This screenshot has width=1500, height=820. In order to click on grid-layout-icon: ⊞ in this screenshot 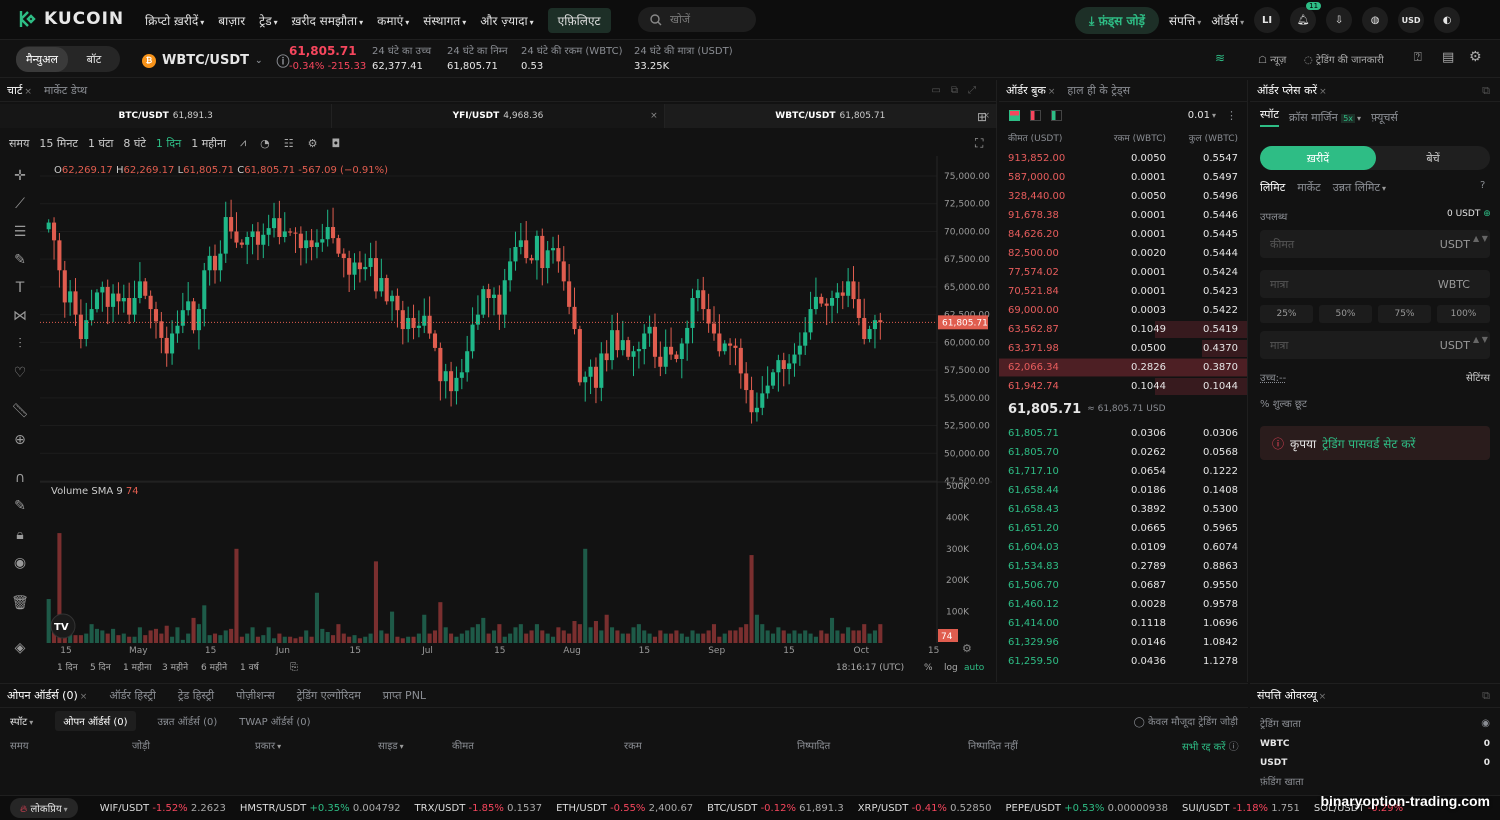, I will do `click(982, 117)`.